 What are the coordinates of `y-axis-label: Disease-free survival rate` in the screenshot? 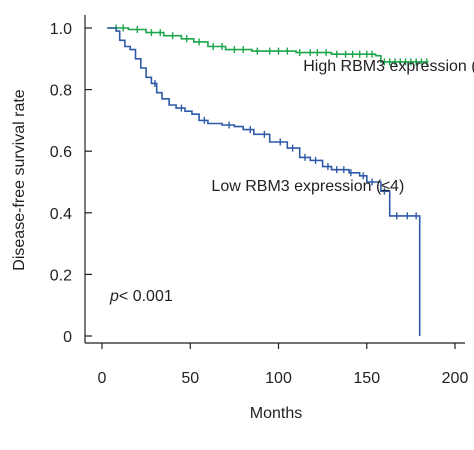 It's located at (19, 180).